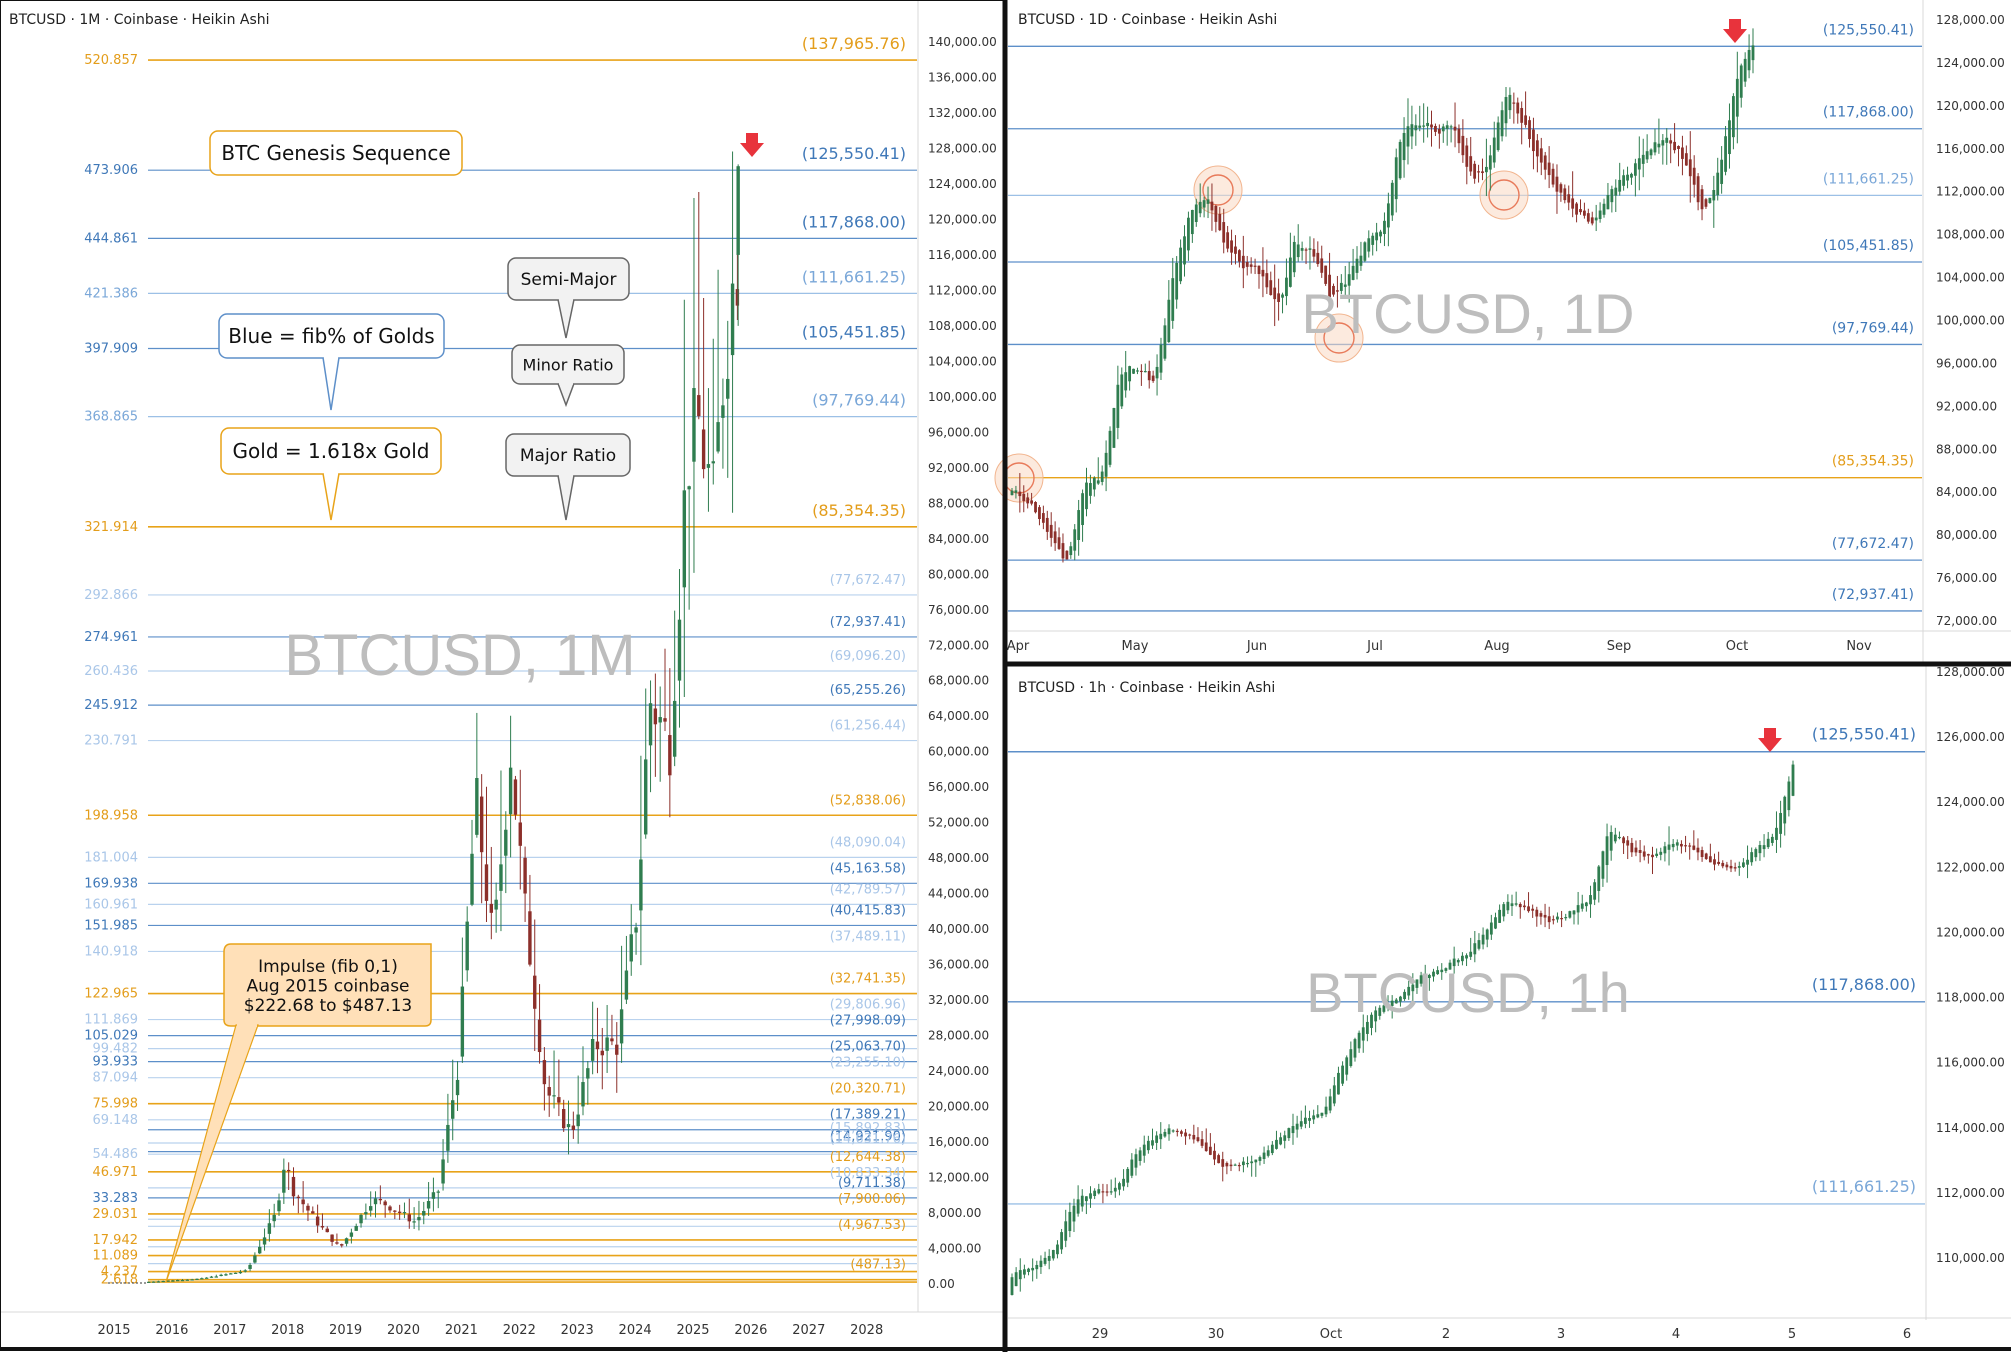 The width and height of the screenshot is (2011, 1352). Describe the element at coordinates (111, 527) in the screenshot. I see `fib-ratio-label: 321.914` at that location.